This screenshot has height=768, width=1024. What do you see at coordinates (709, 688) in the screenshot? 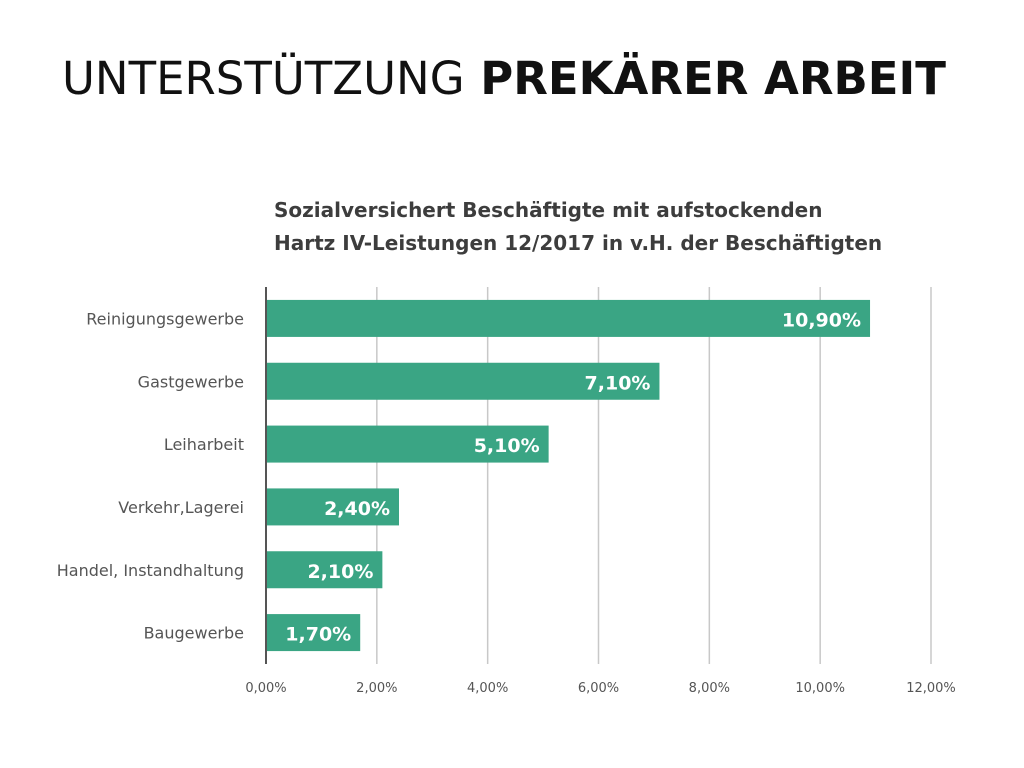
I see `x-tick-label: 8,00%` at bounding box center [709, 688].